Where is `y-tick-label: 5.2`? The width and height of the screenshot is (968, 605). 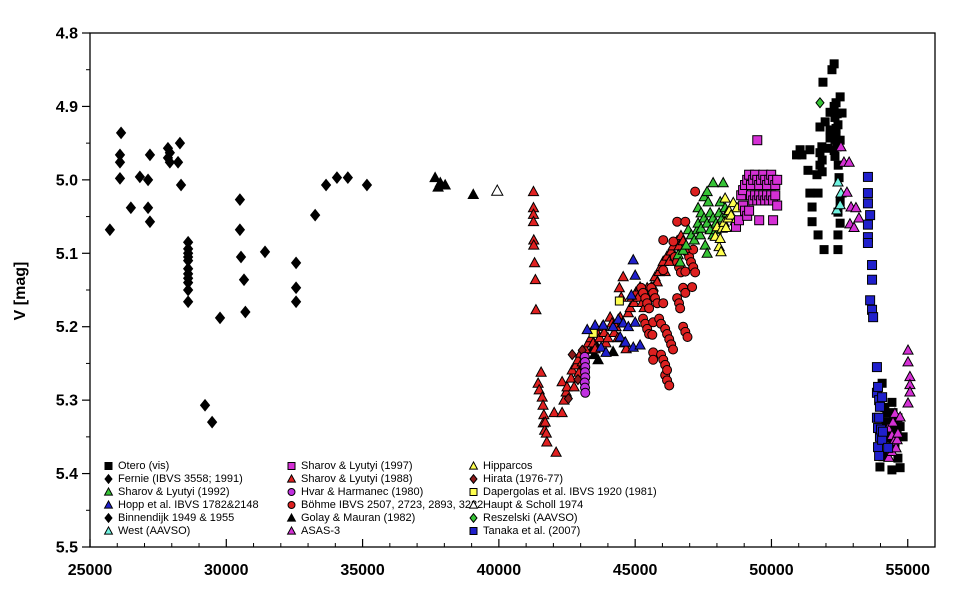
y-tick-label: 5.2 is located at coordinates (67, 327).